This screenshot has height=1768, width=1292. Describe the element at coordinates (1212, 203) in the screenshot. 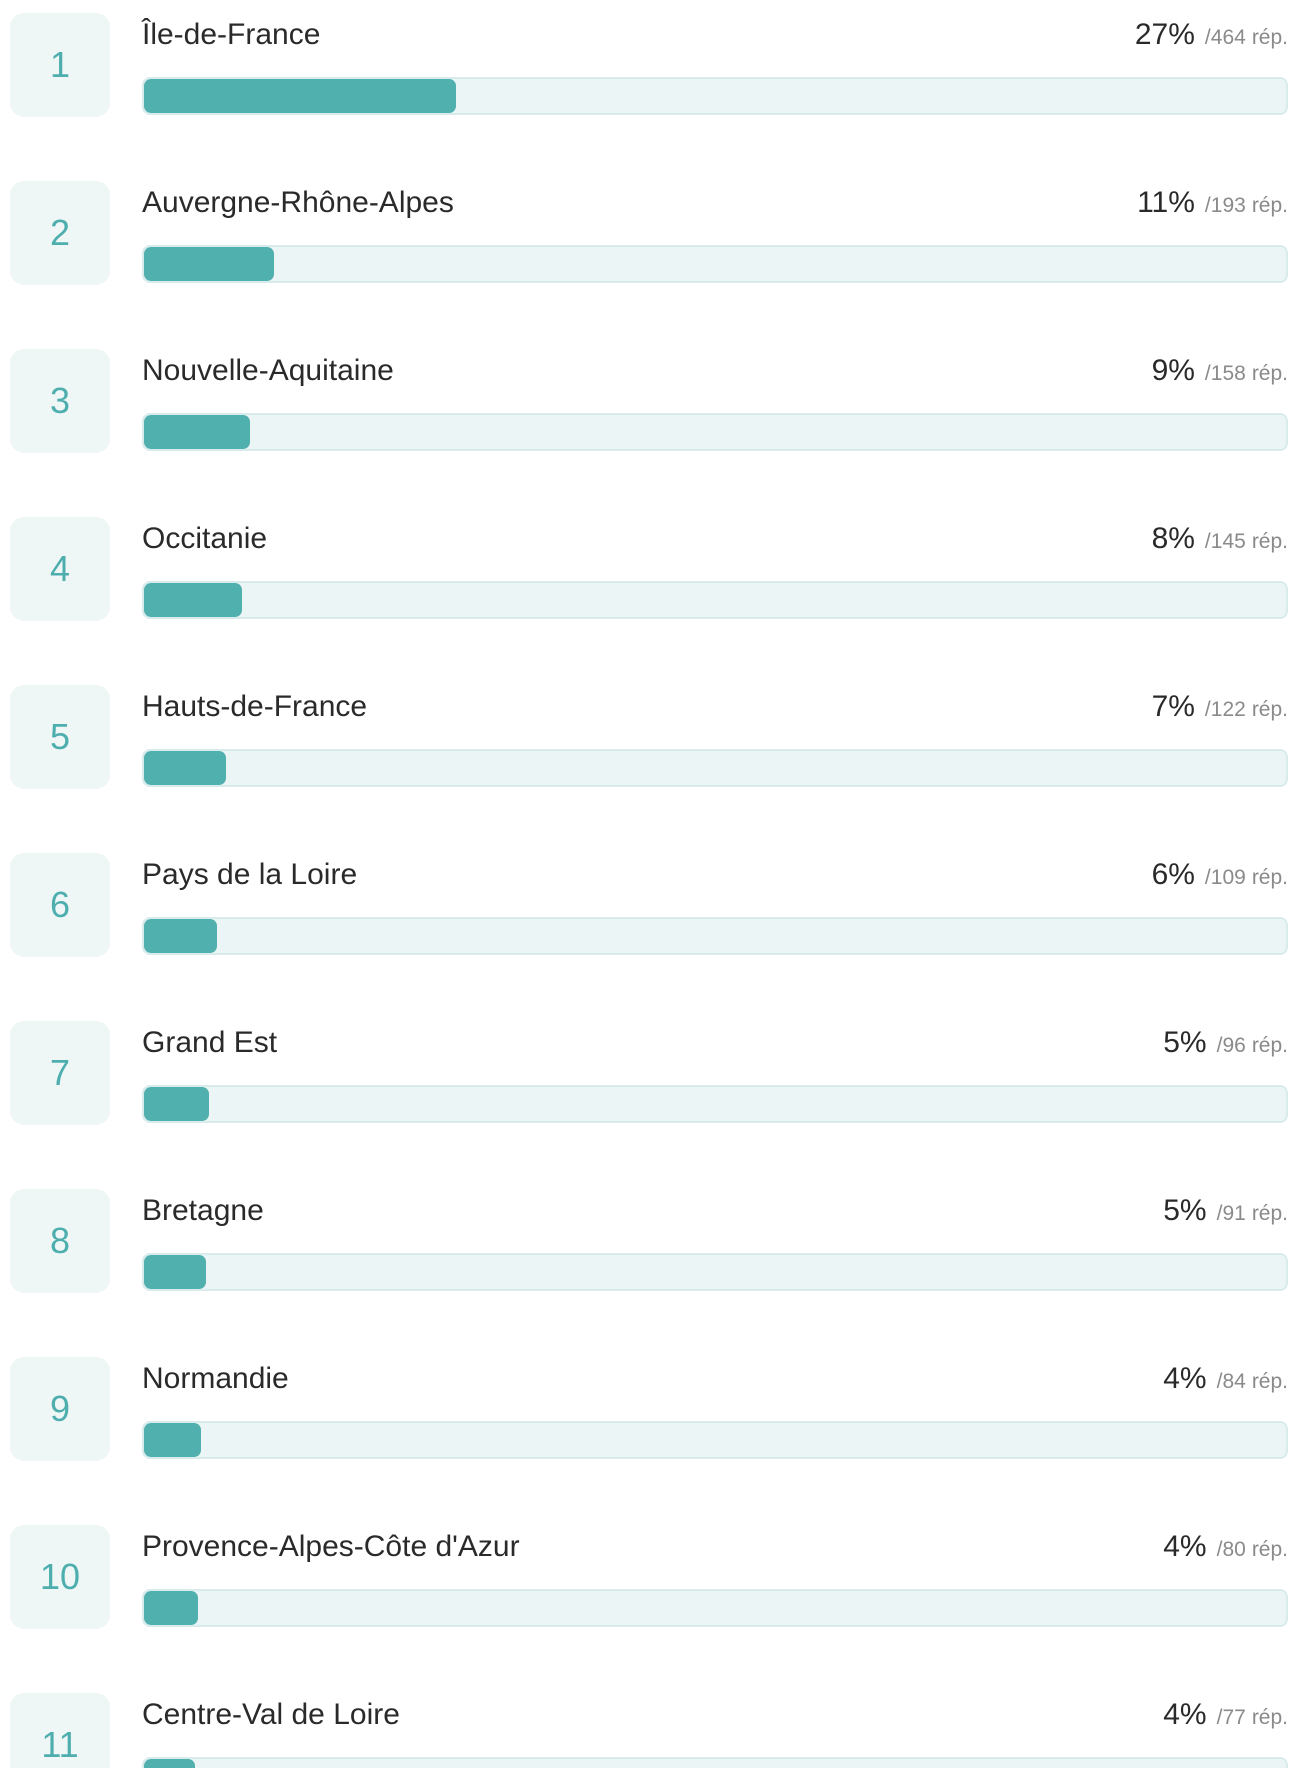

I see `region-stats: 11% /193 rép.` at that location.